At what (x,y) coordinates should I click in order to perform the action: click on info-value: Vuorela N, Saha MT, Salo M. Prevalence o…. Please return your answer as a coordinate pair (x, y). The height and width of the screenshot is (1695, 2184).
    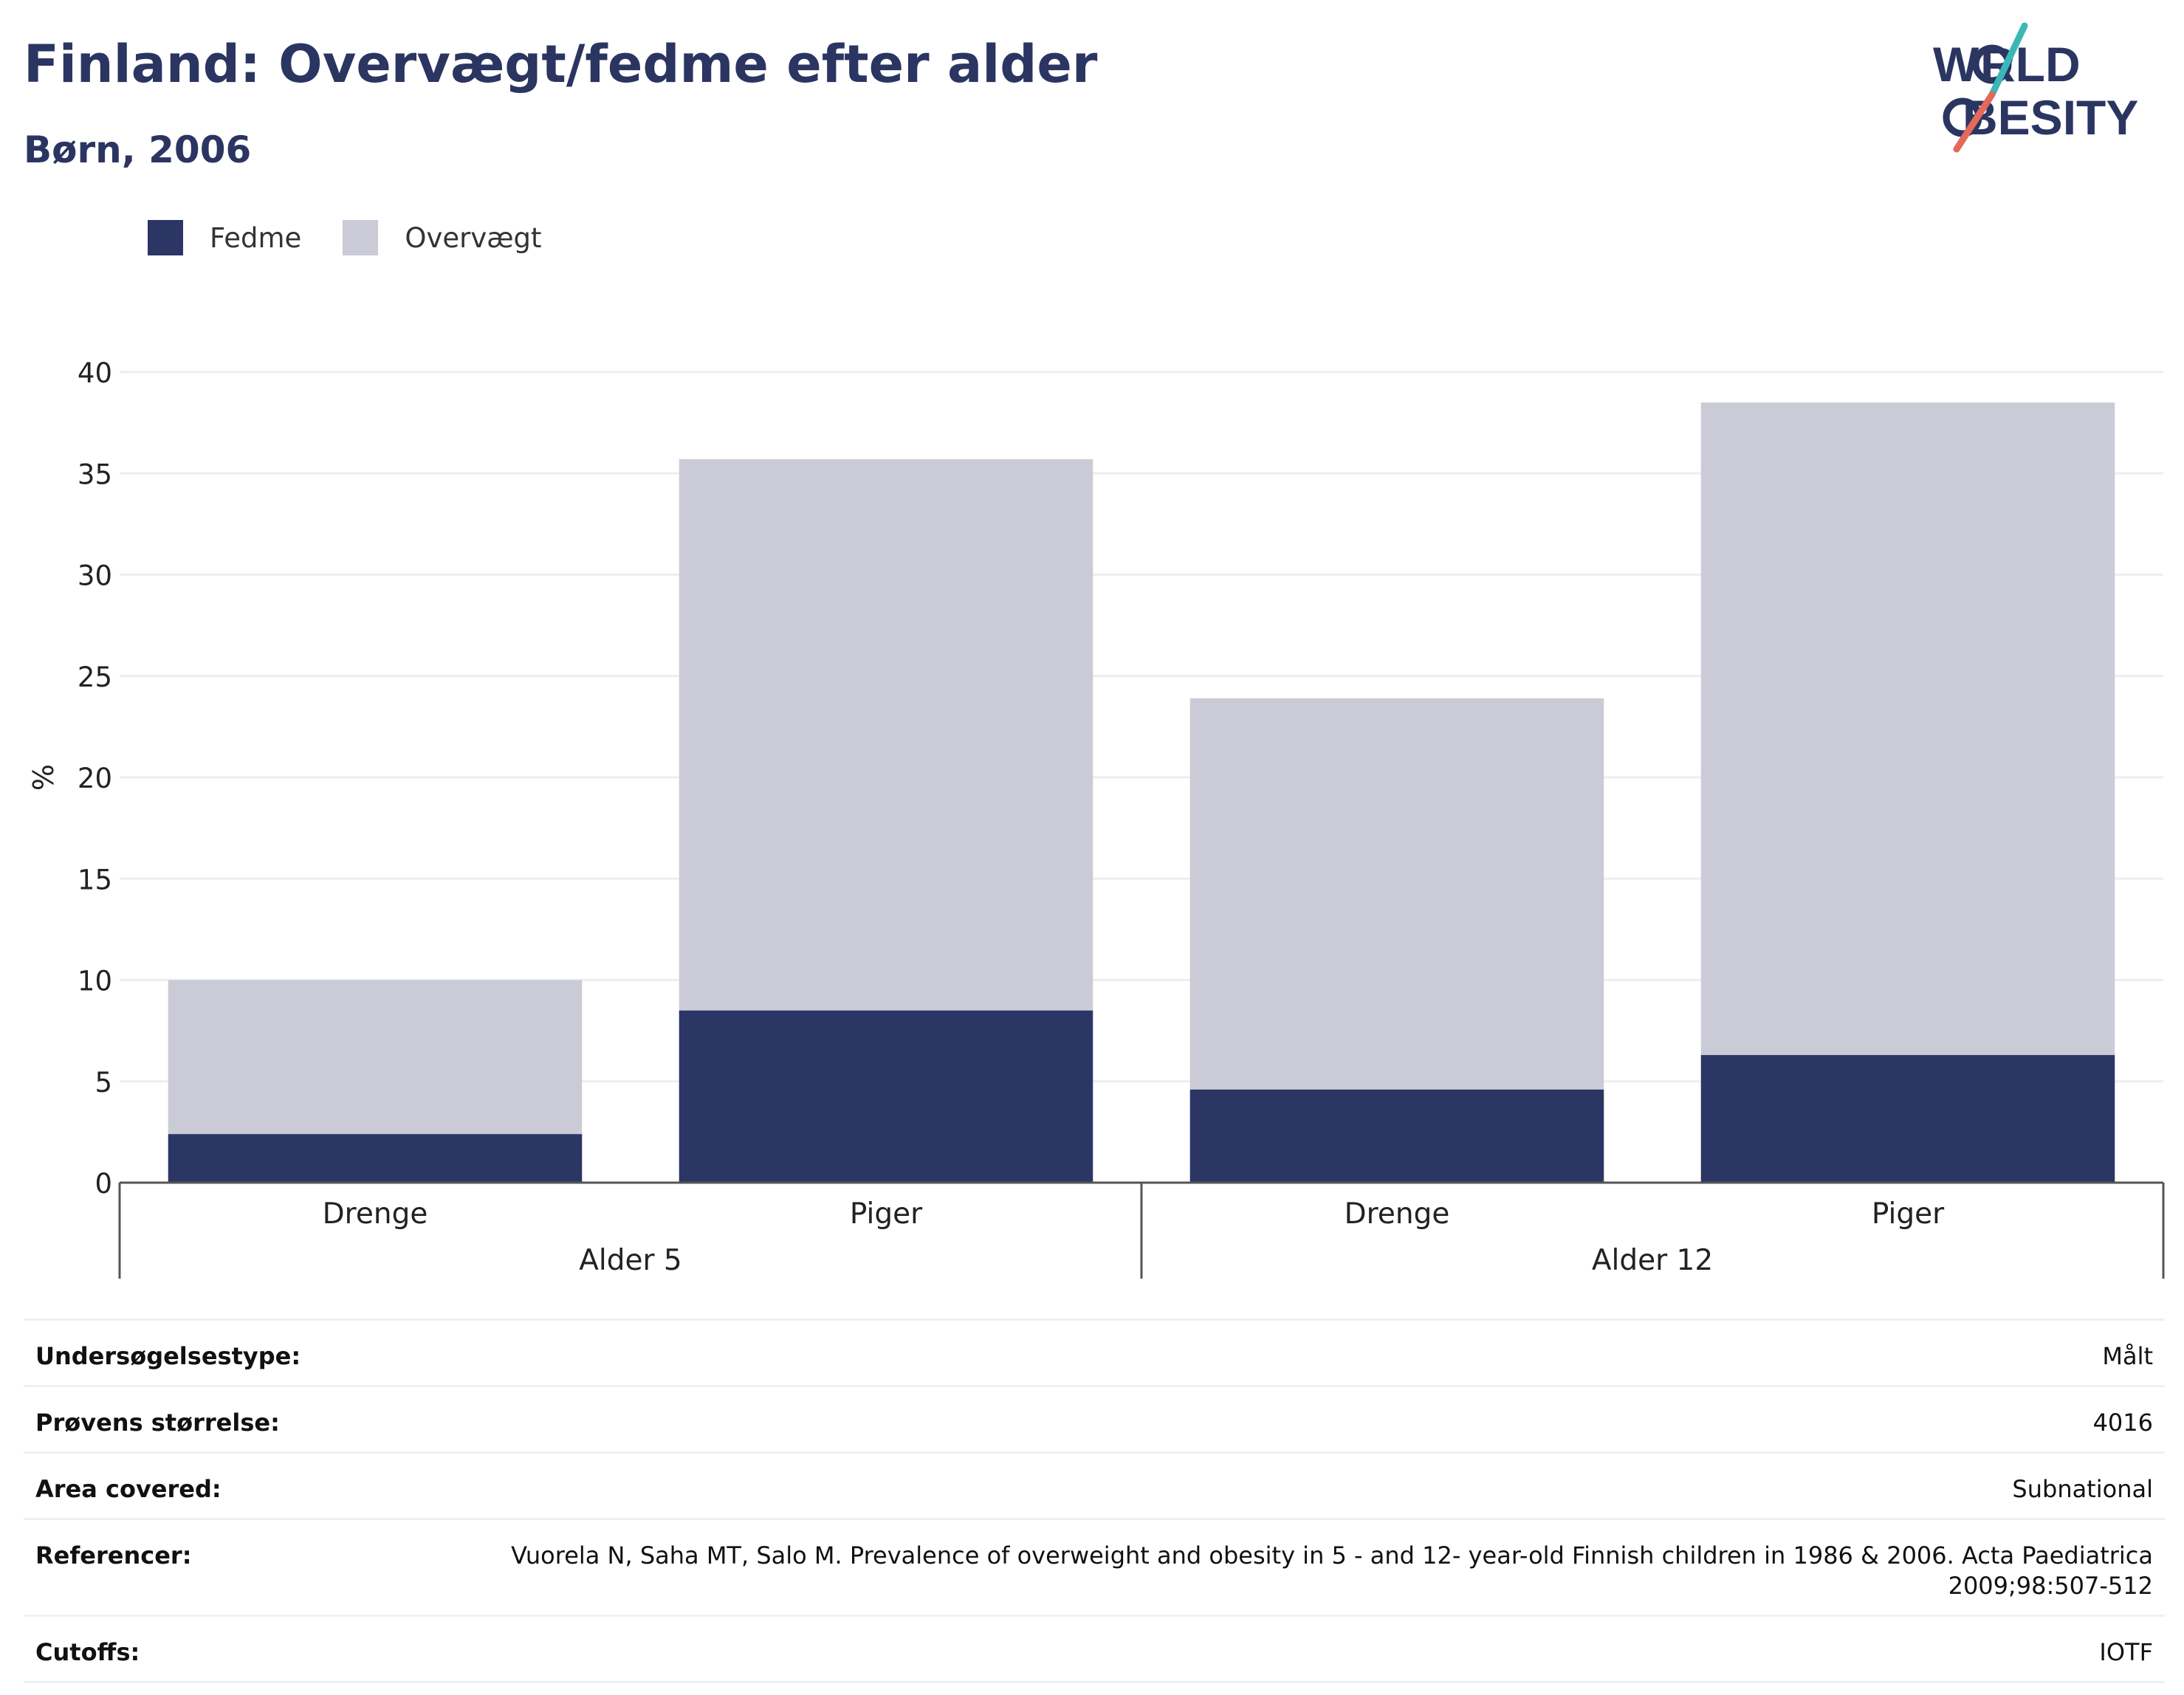
    Looking at the image, I should click on (1332, 1571).